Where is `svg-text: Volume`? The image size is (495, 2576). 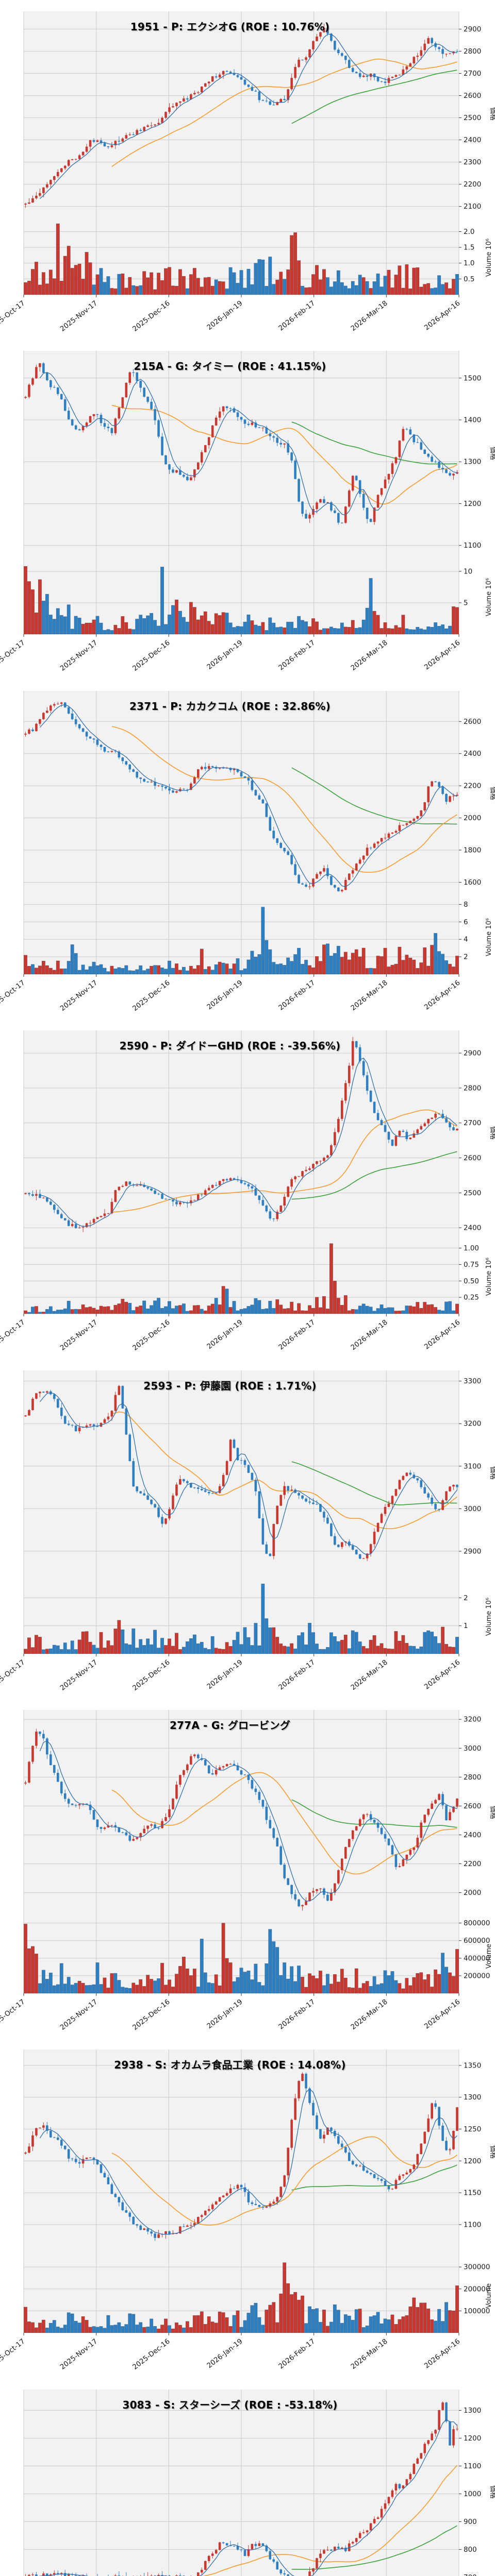 svg-text: Volume is located at coordinates (489, 2295).